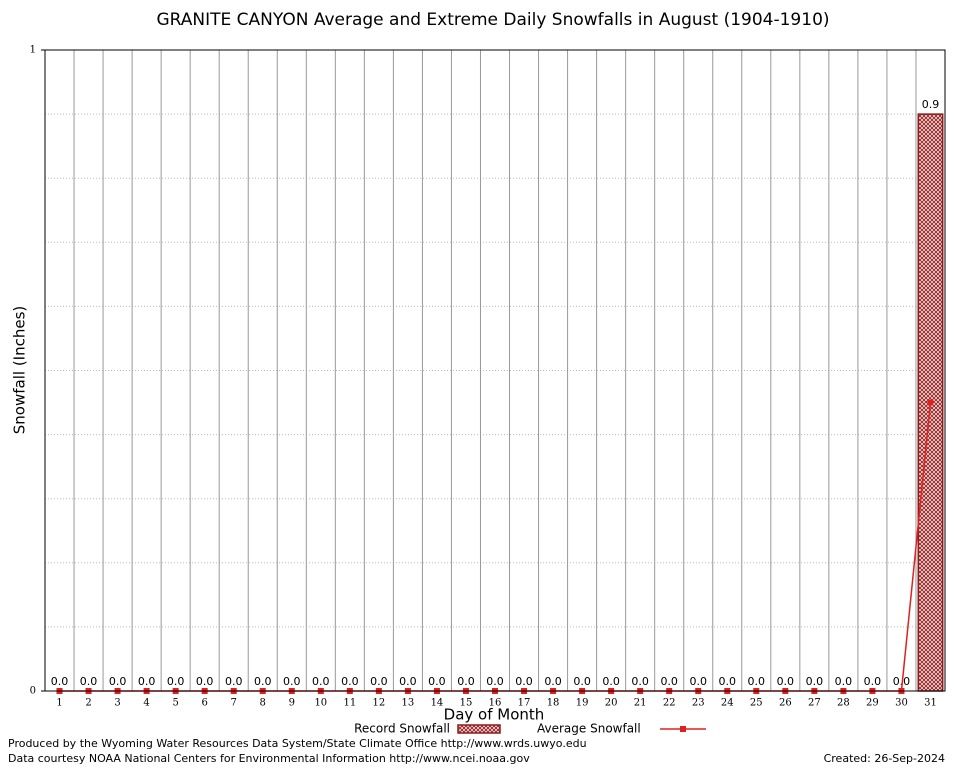  What do you see at coordinates (117, 703) in the screenshot?
I see `x-tick-label: 3` at bounding box center [117, 703].